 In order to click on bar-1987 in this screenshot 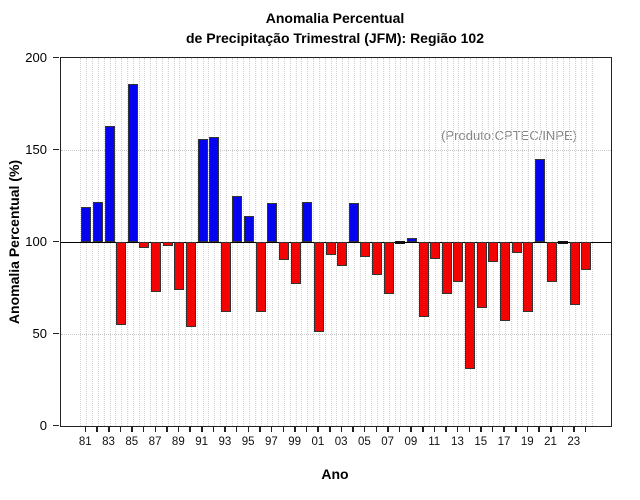, I will do `click(156, 267)`.